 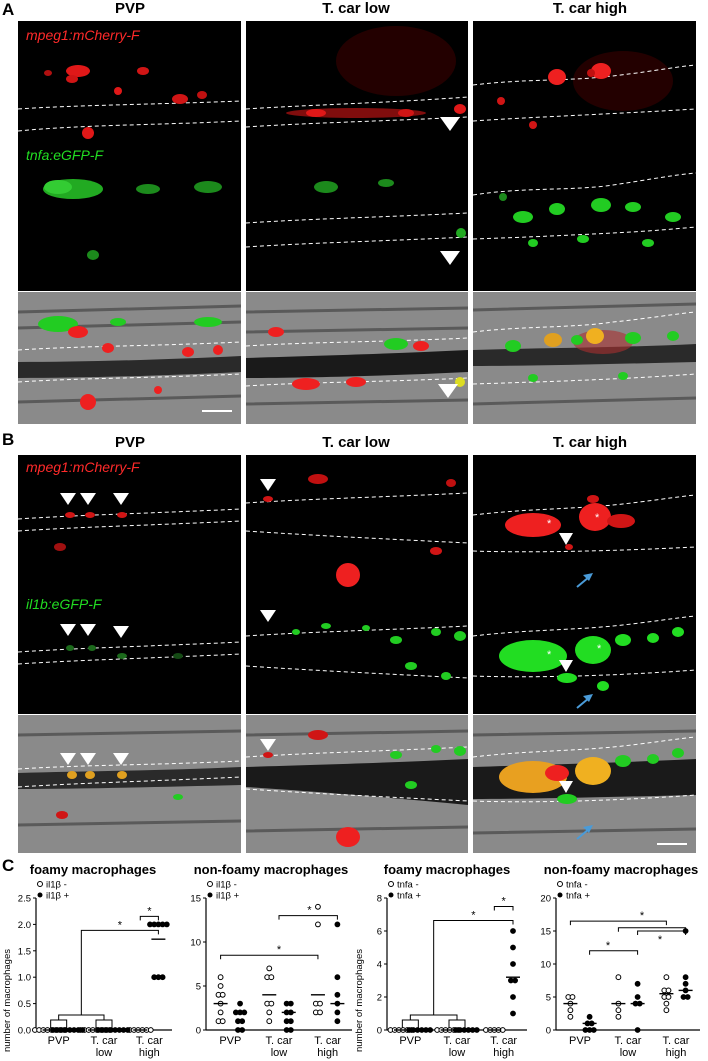 What do you see at coordinates (357, 784) in the screenshot?
I see `panel-b-merge-tcar-low-image` at bounding box center [357, 784].